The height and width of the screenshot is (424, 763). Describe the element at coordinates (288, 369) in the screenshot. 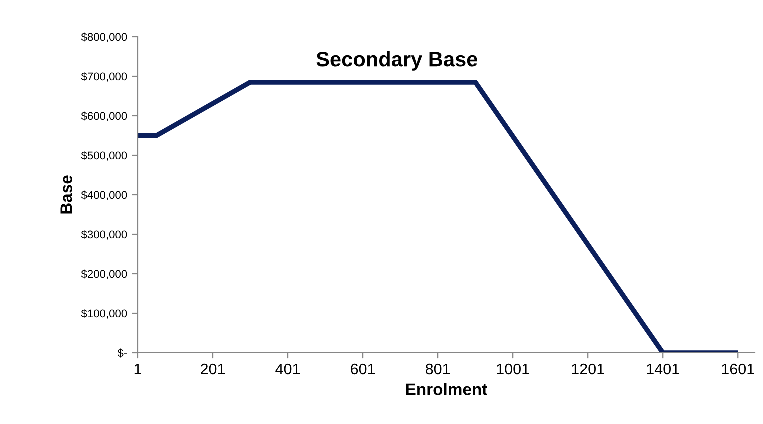

I see `x-tick-label: 401` at that location.